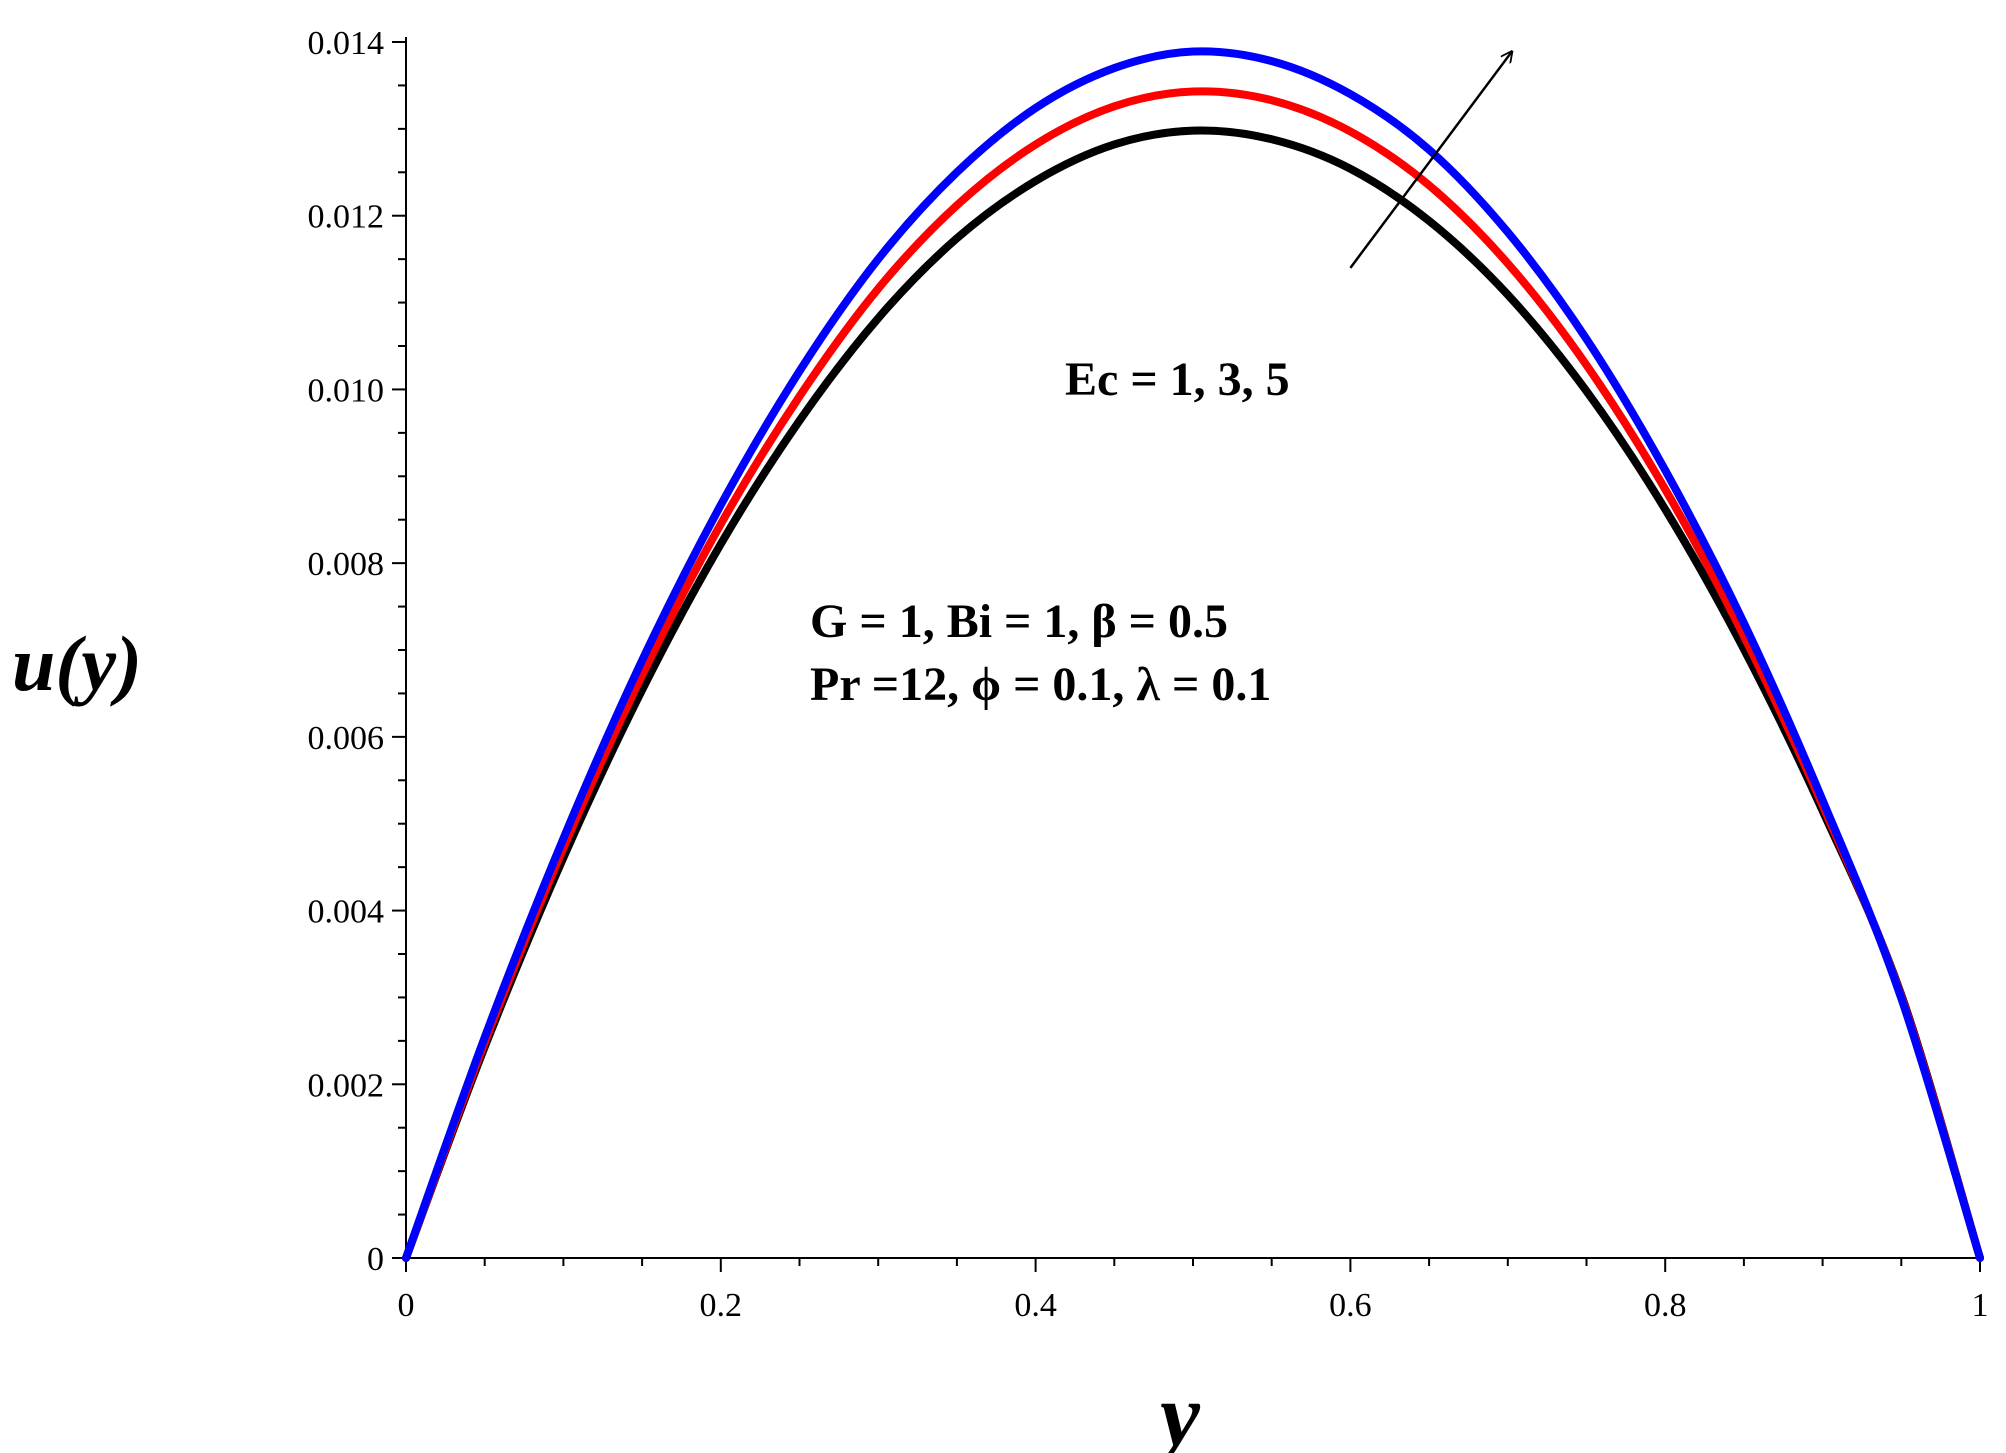 Image resolution: width=2006 pixels, height=1453 pixels. I want to click on x-tick-label: 0, so click(406, 1305).